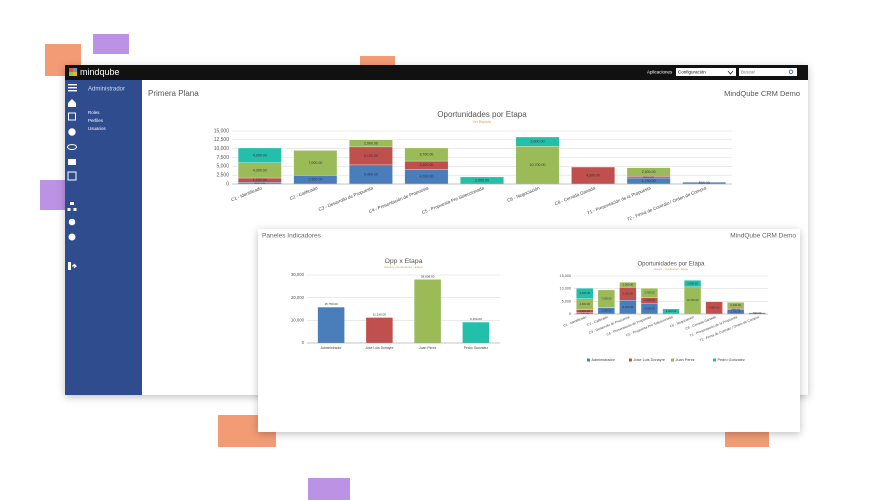 The image size is (890, 500). What do you see at coordinates (96, 120) in the screenshot?
I see `menu-item: Perfiles` at bounding box center [96, 120].